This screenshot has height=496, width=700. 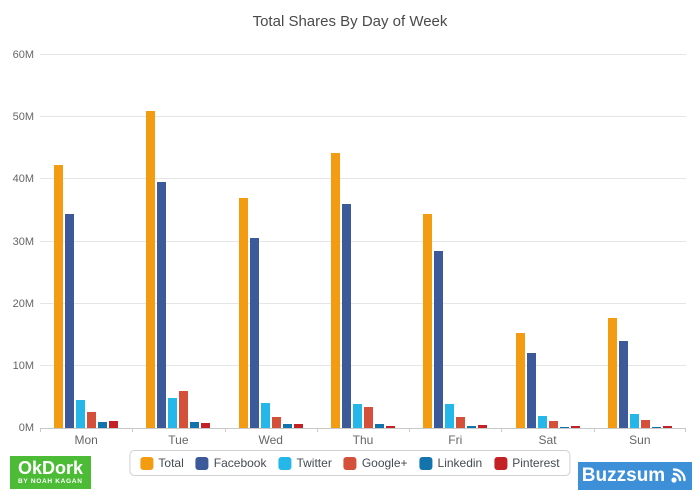 I want to click on bar-pinterest-fri, so click(x=483, y=426).